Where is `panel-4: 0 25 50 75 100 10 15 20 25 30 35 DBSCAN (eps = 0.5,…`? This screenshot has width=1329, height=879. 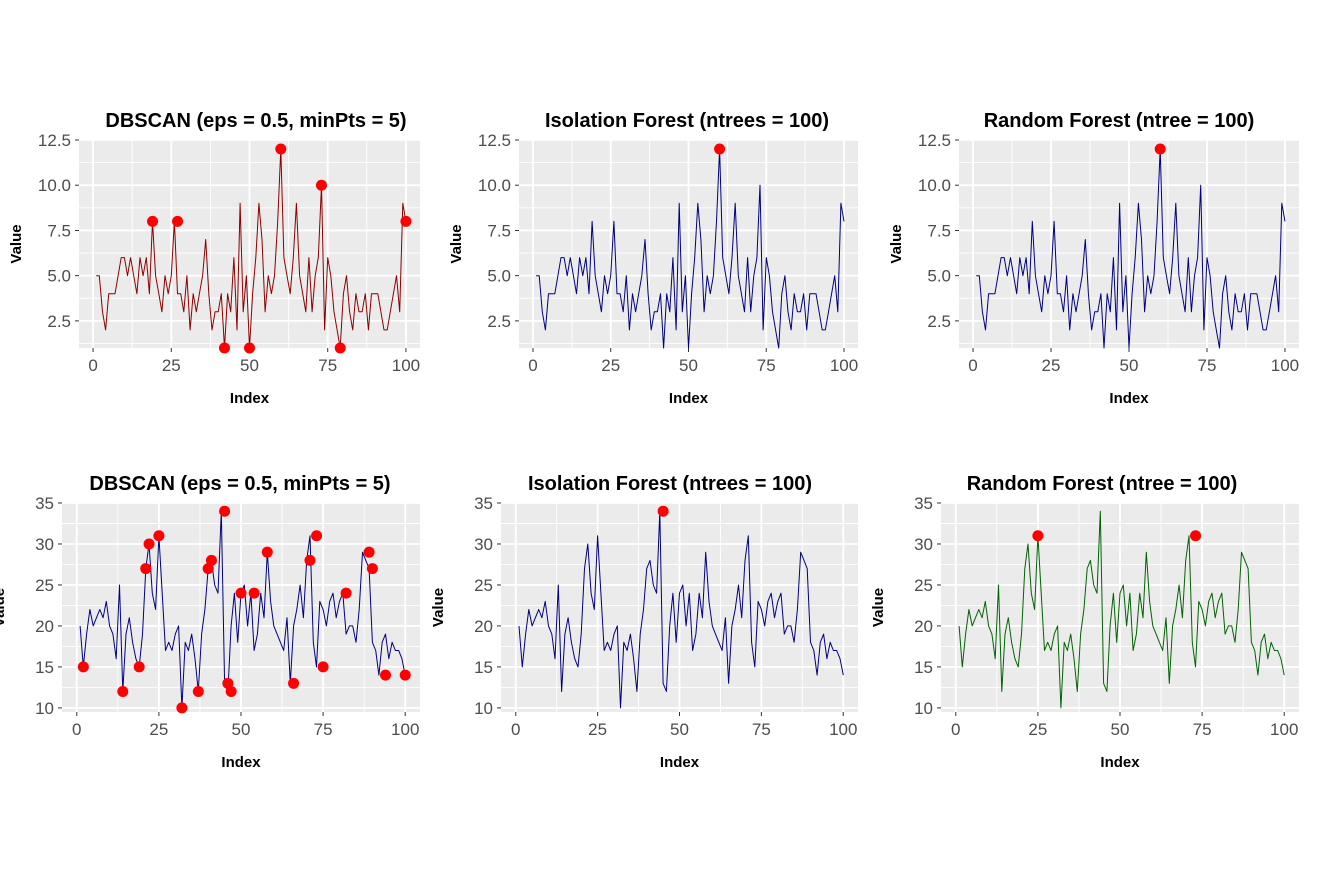
panel-4: 0 25 50 75 100 10 15 20 25 30 35 DBSCAN (eps = 0.5,… is located at coordinates (210, 622).